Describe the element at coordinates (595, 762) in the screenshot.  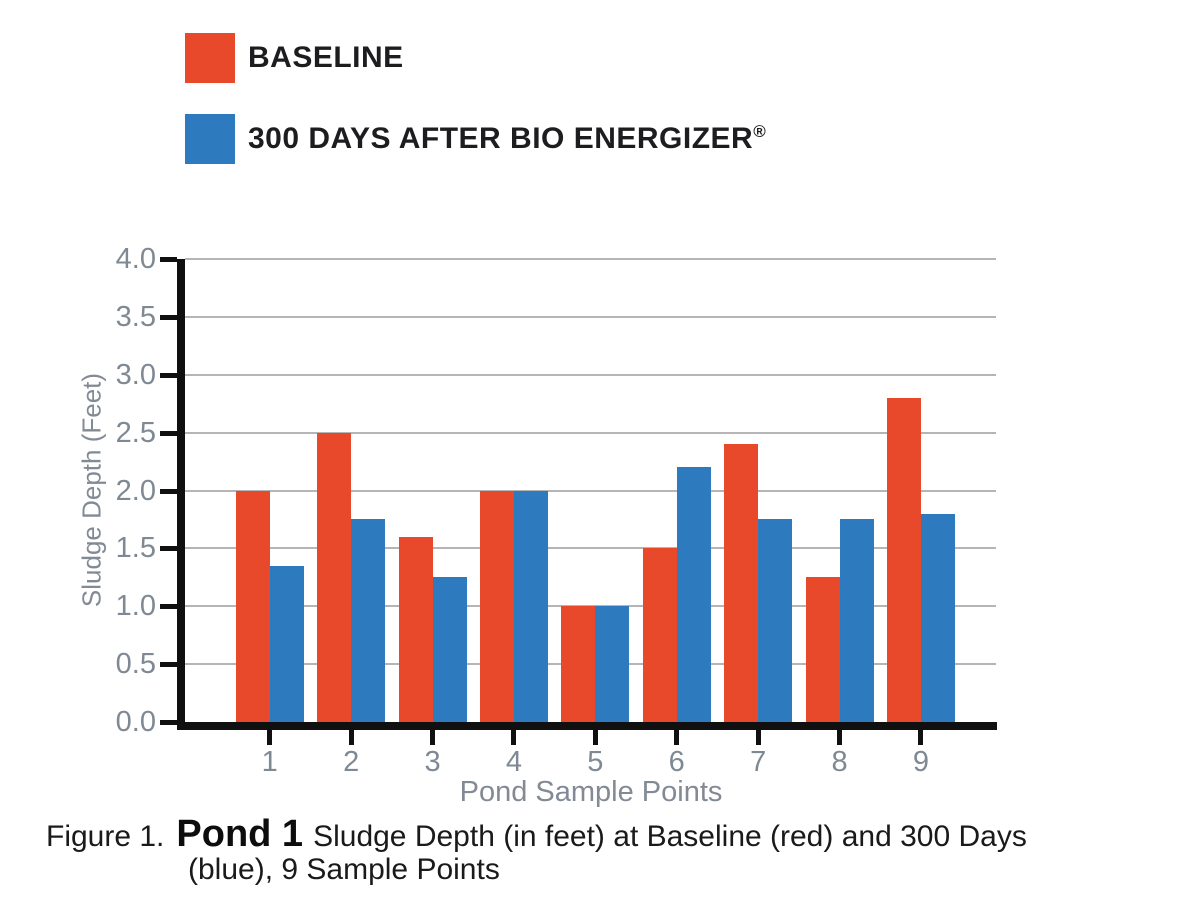
I see `x-tick-label: 5` at that location.